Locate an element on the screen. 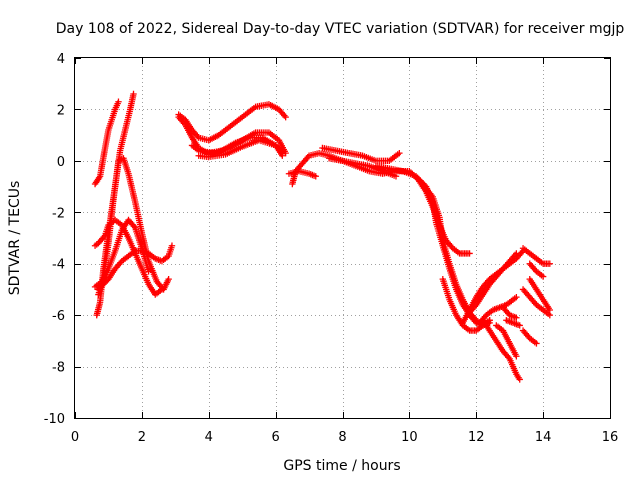 The height and width of the screenshot is (480, 640). x-tick-label: 6 is located at coordinates (275, 437).